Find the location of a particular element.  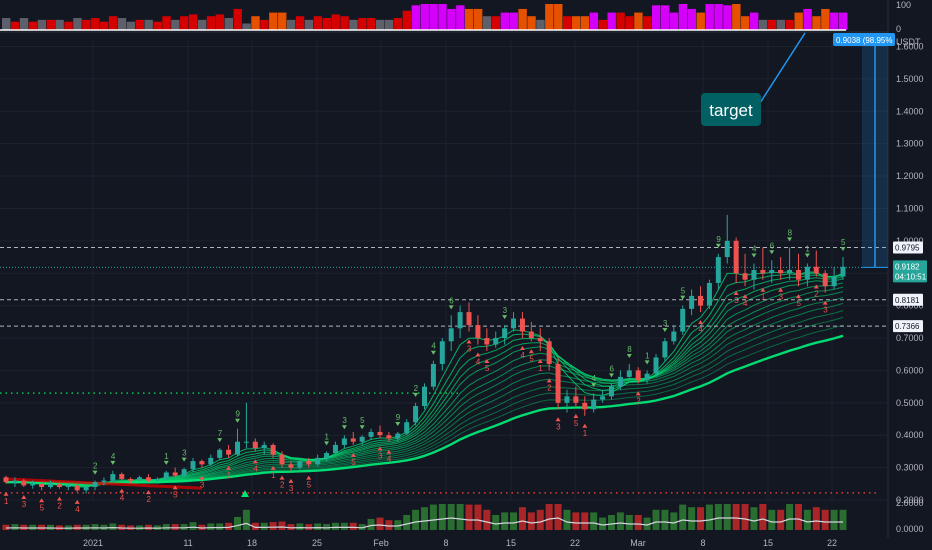

x-tick-label: 25 is located at coordinates (317, 543).